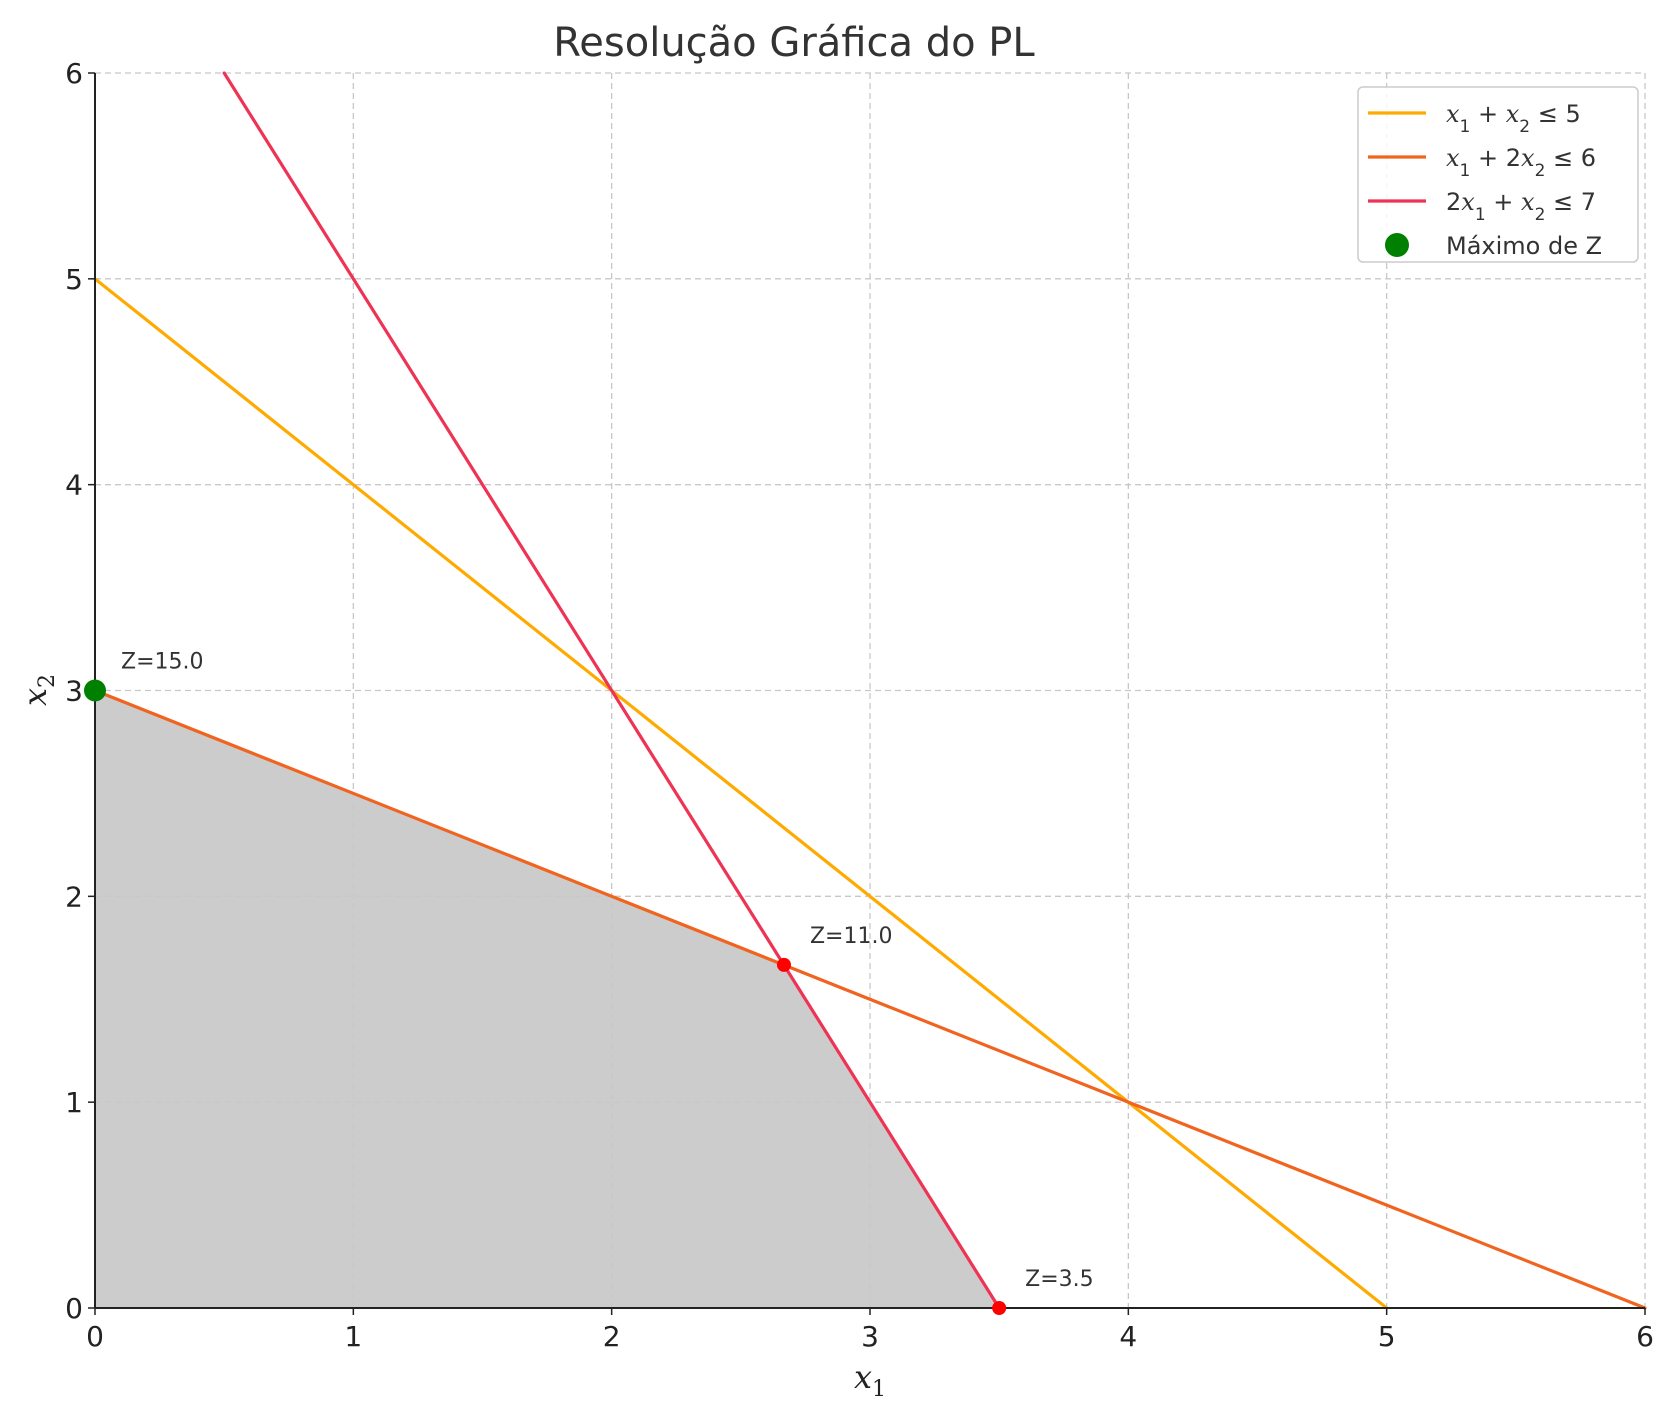  Describe the element at coordinates (1645, 1336) in the screenshot. I see `x-tick-label: 6` at that location.